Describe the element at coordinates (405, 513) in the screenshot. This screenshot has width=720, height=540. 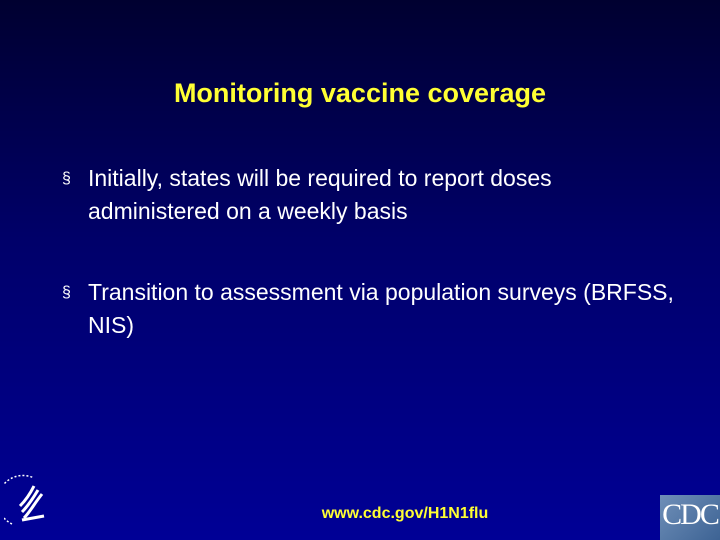
I see `footer-url-link: www.cdc.gov/H1N1flu` at that location.